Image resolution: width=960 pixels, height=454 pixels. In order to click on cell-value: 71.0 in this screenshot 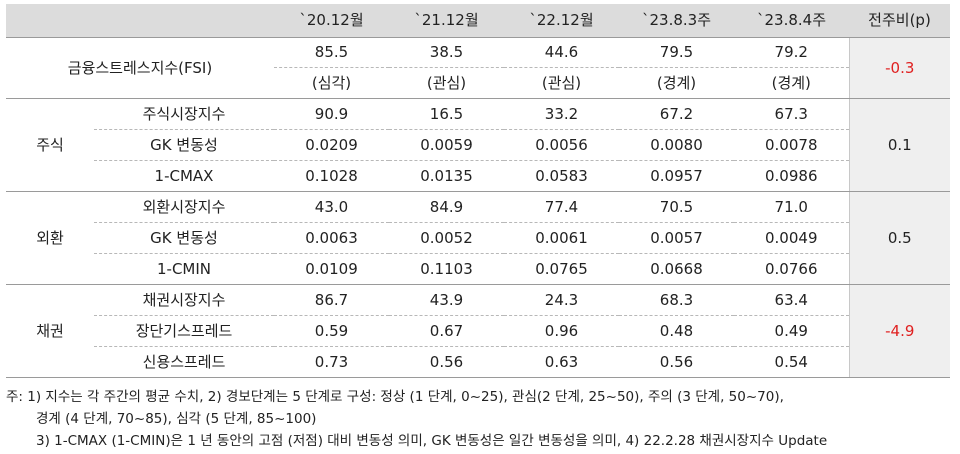, I will do `click(791, 207)`.